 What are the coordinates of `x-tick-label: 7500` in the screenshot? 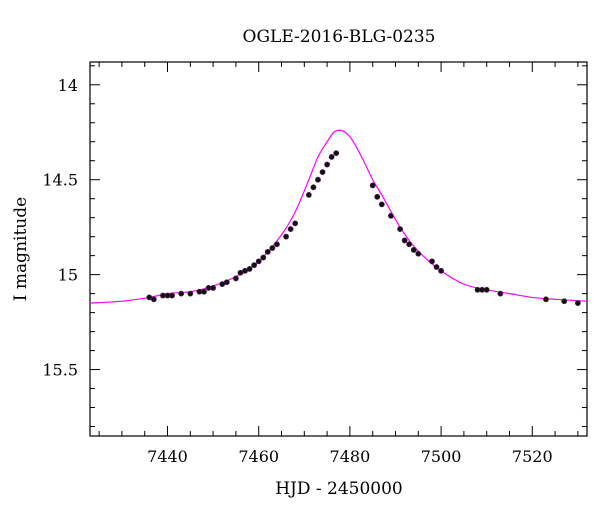 It's located at (441, 456).